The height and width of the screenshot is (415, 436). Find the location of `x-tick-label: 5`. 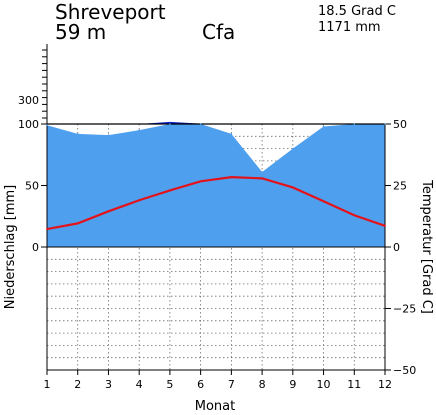

x-tick-label: 5 is located at coordinates (169, 384).